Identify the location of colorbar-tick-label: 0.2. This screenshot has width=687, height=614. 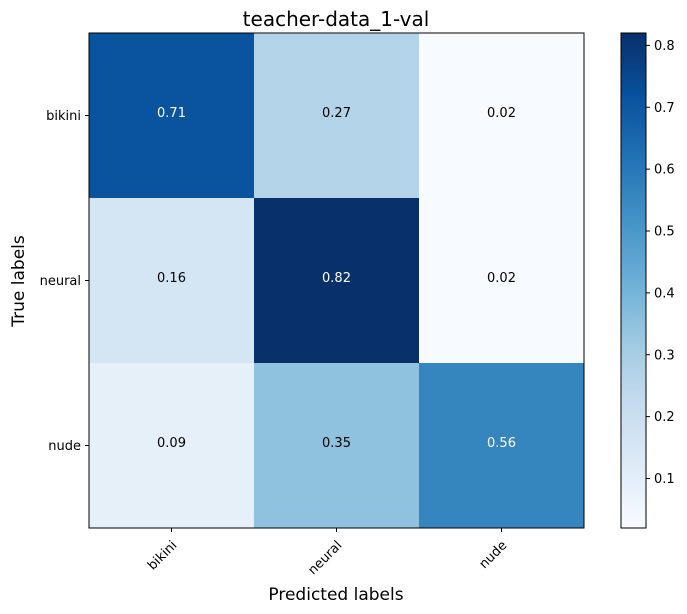
(664, 417).